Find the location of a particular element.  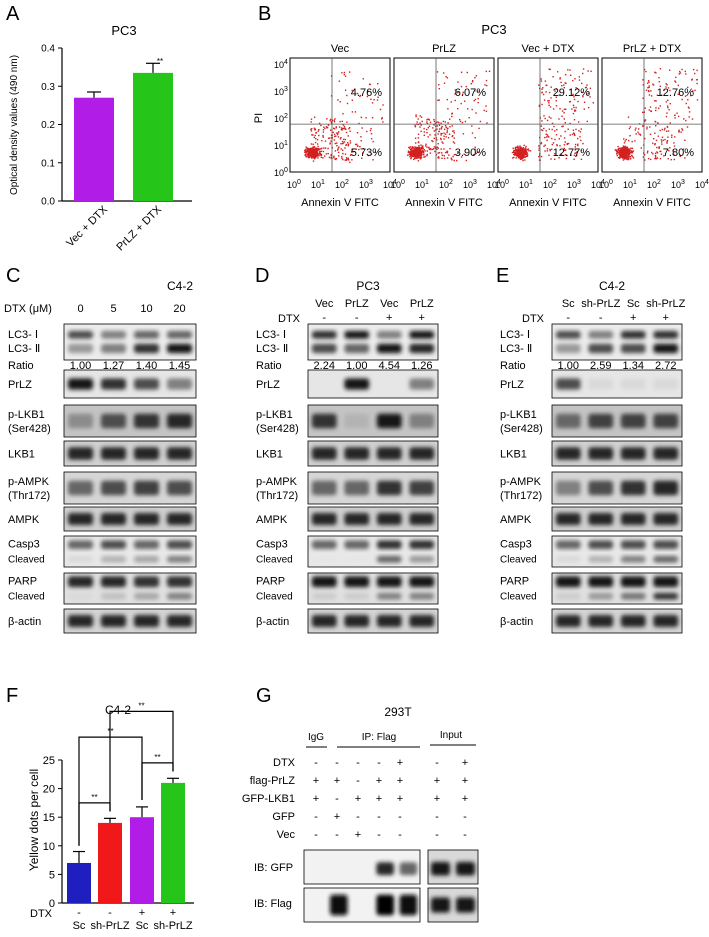

blot-actin-band is located at coordinates (389, 621).